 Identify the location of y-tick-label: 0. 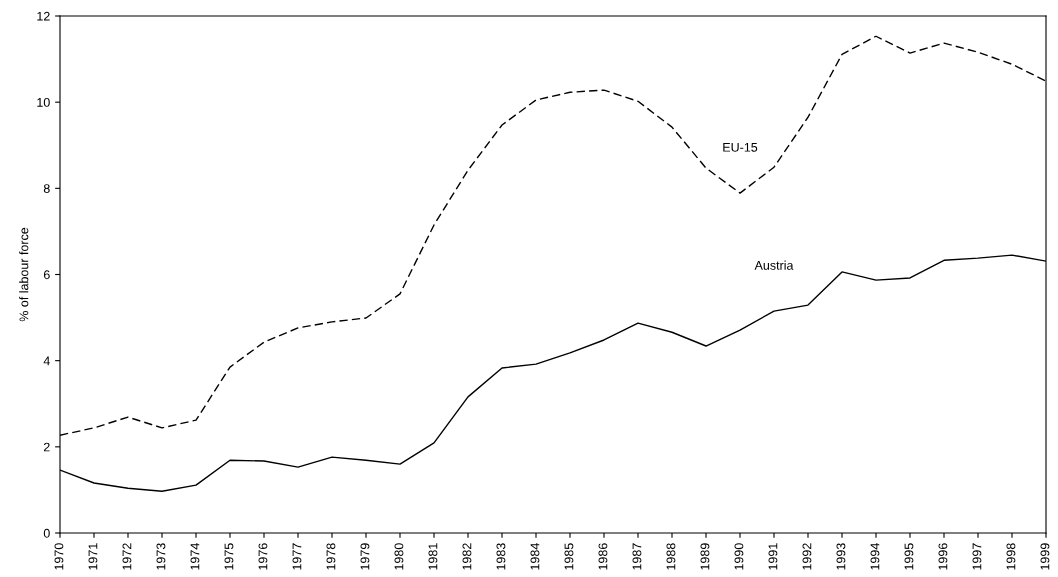
(46, 533).